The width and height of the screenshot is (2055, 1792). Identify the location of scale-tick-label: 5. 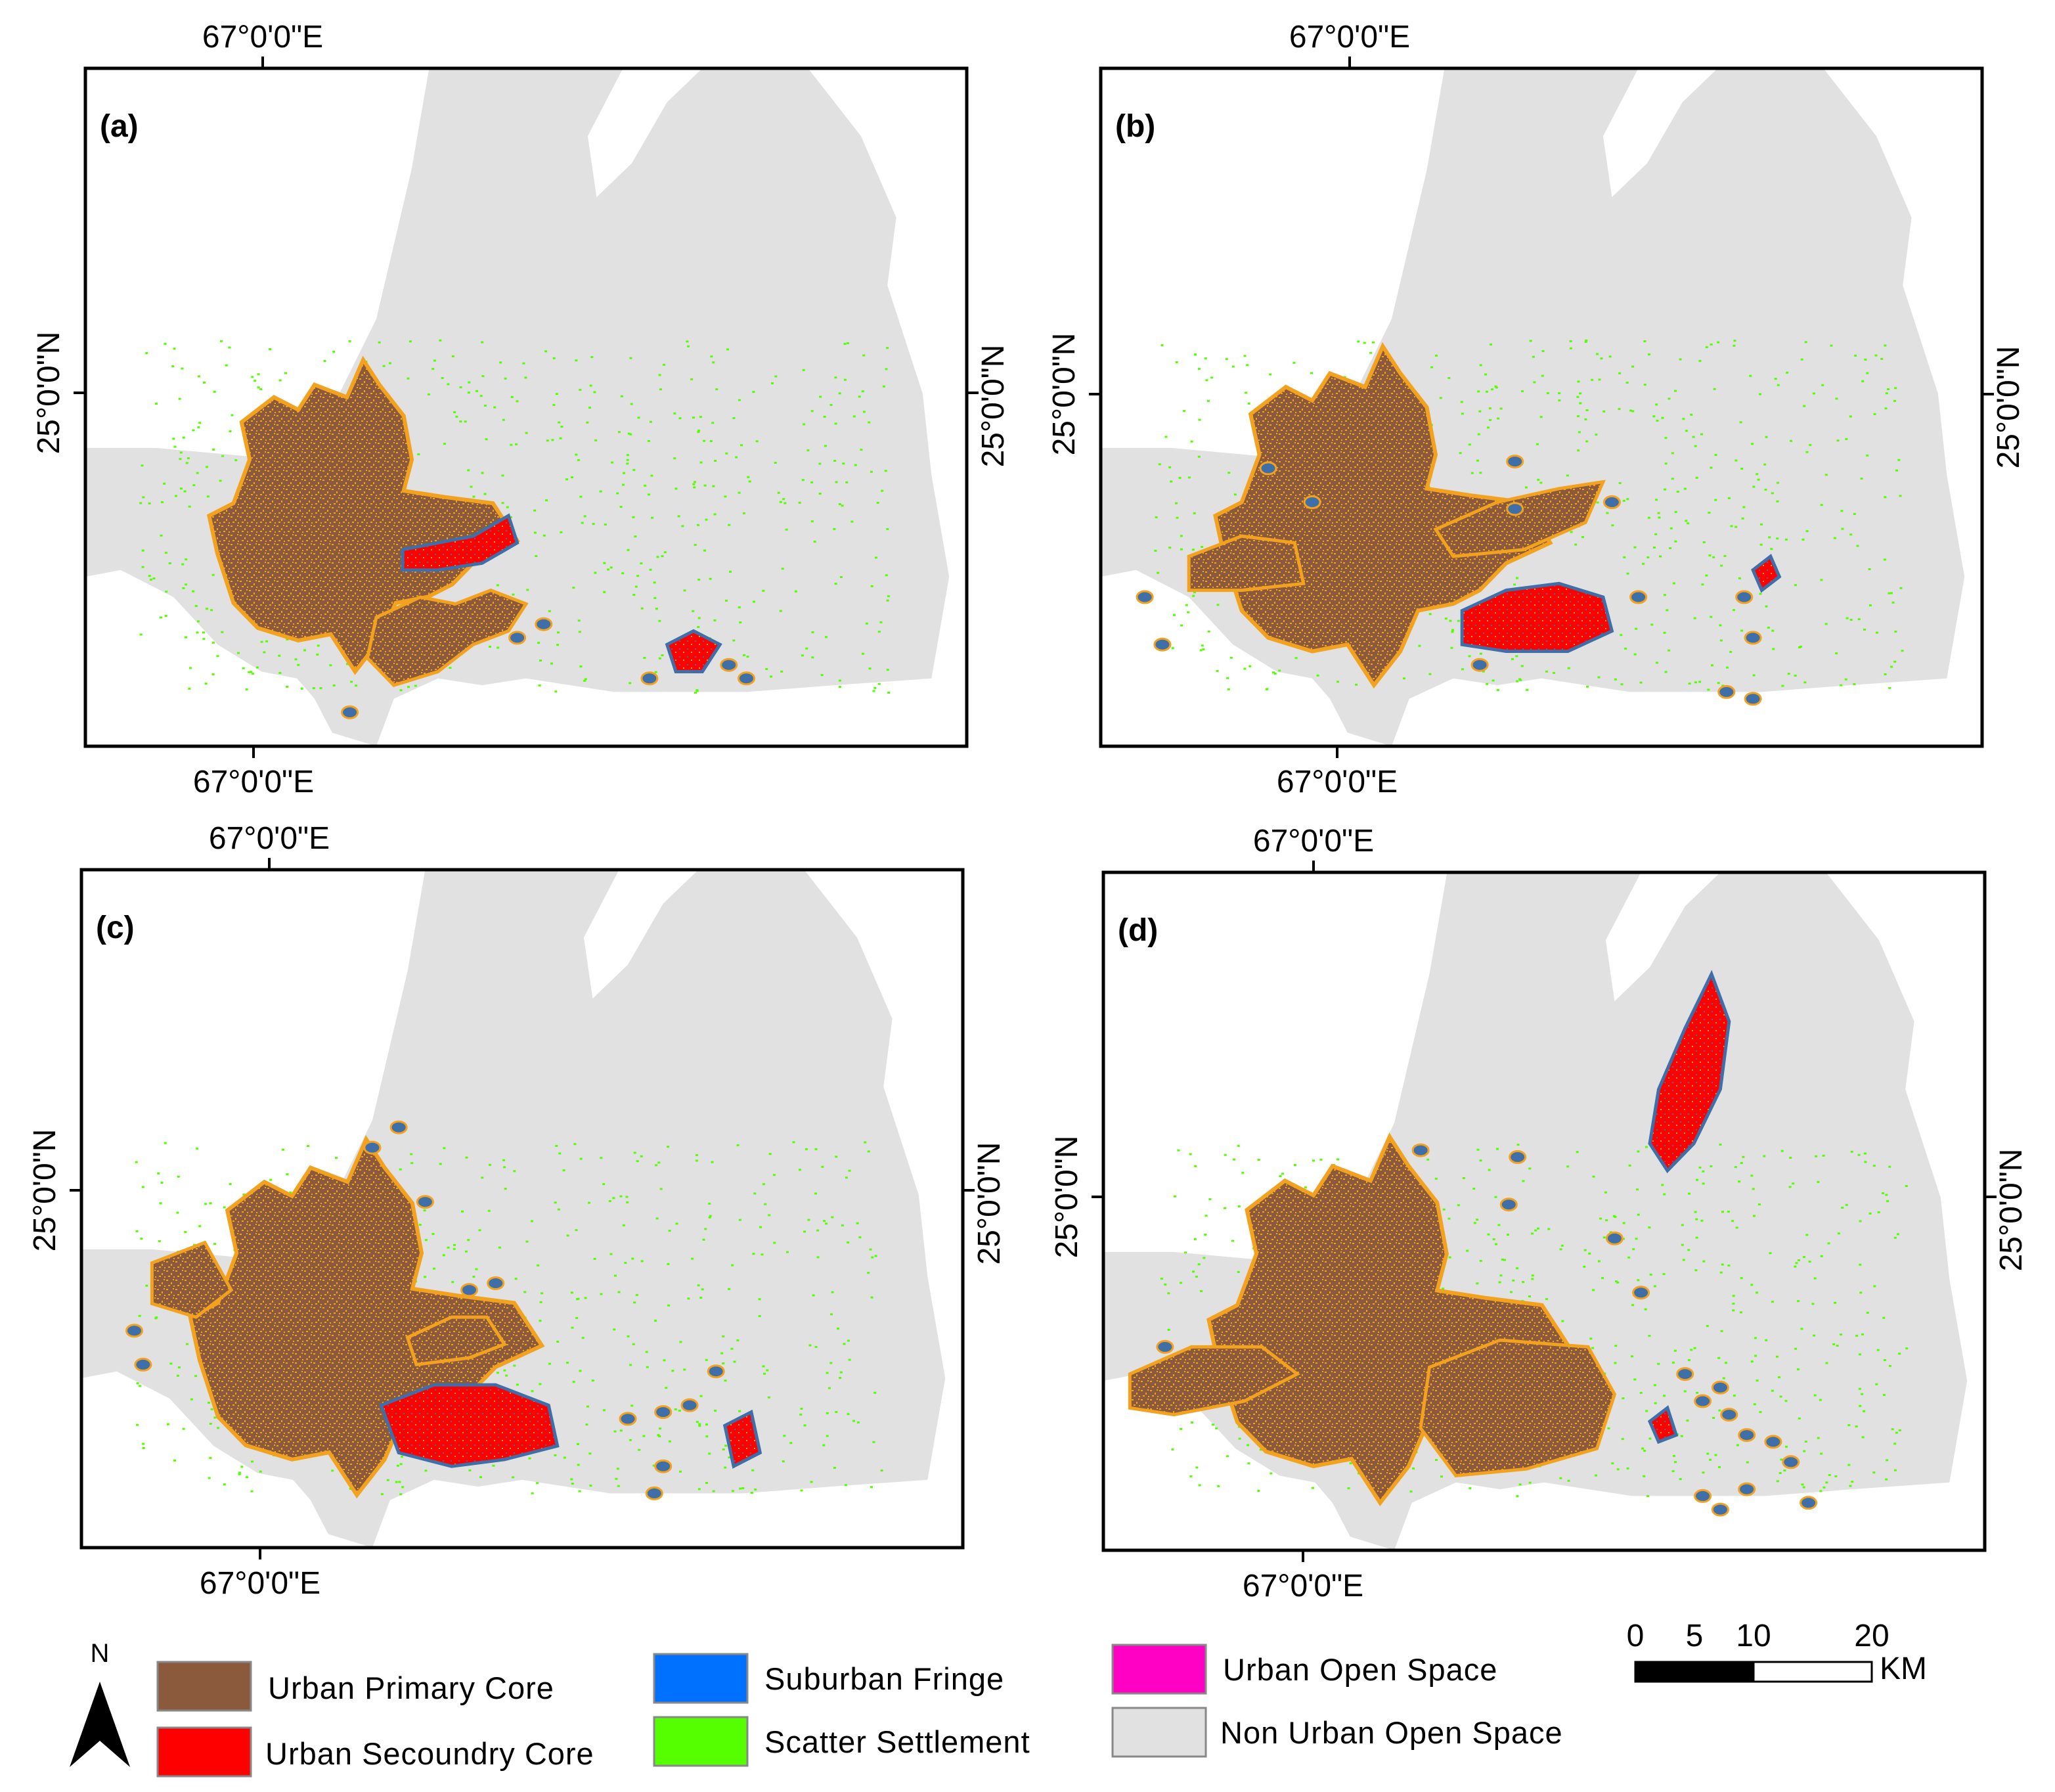
(1695, 1636).